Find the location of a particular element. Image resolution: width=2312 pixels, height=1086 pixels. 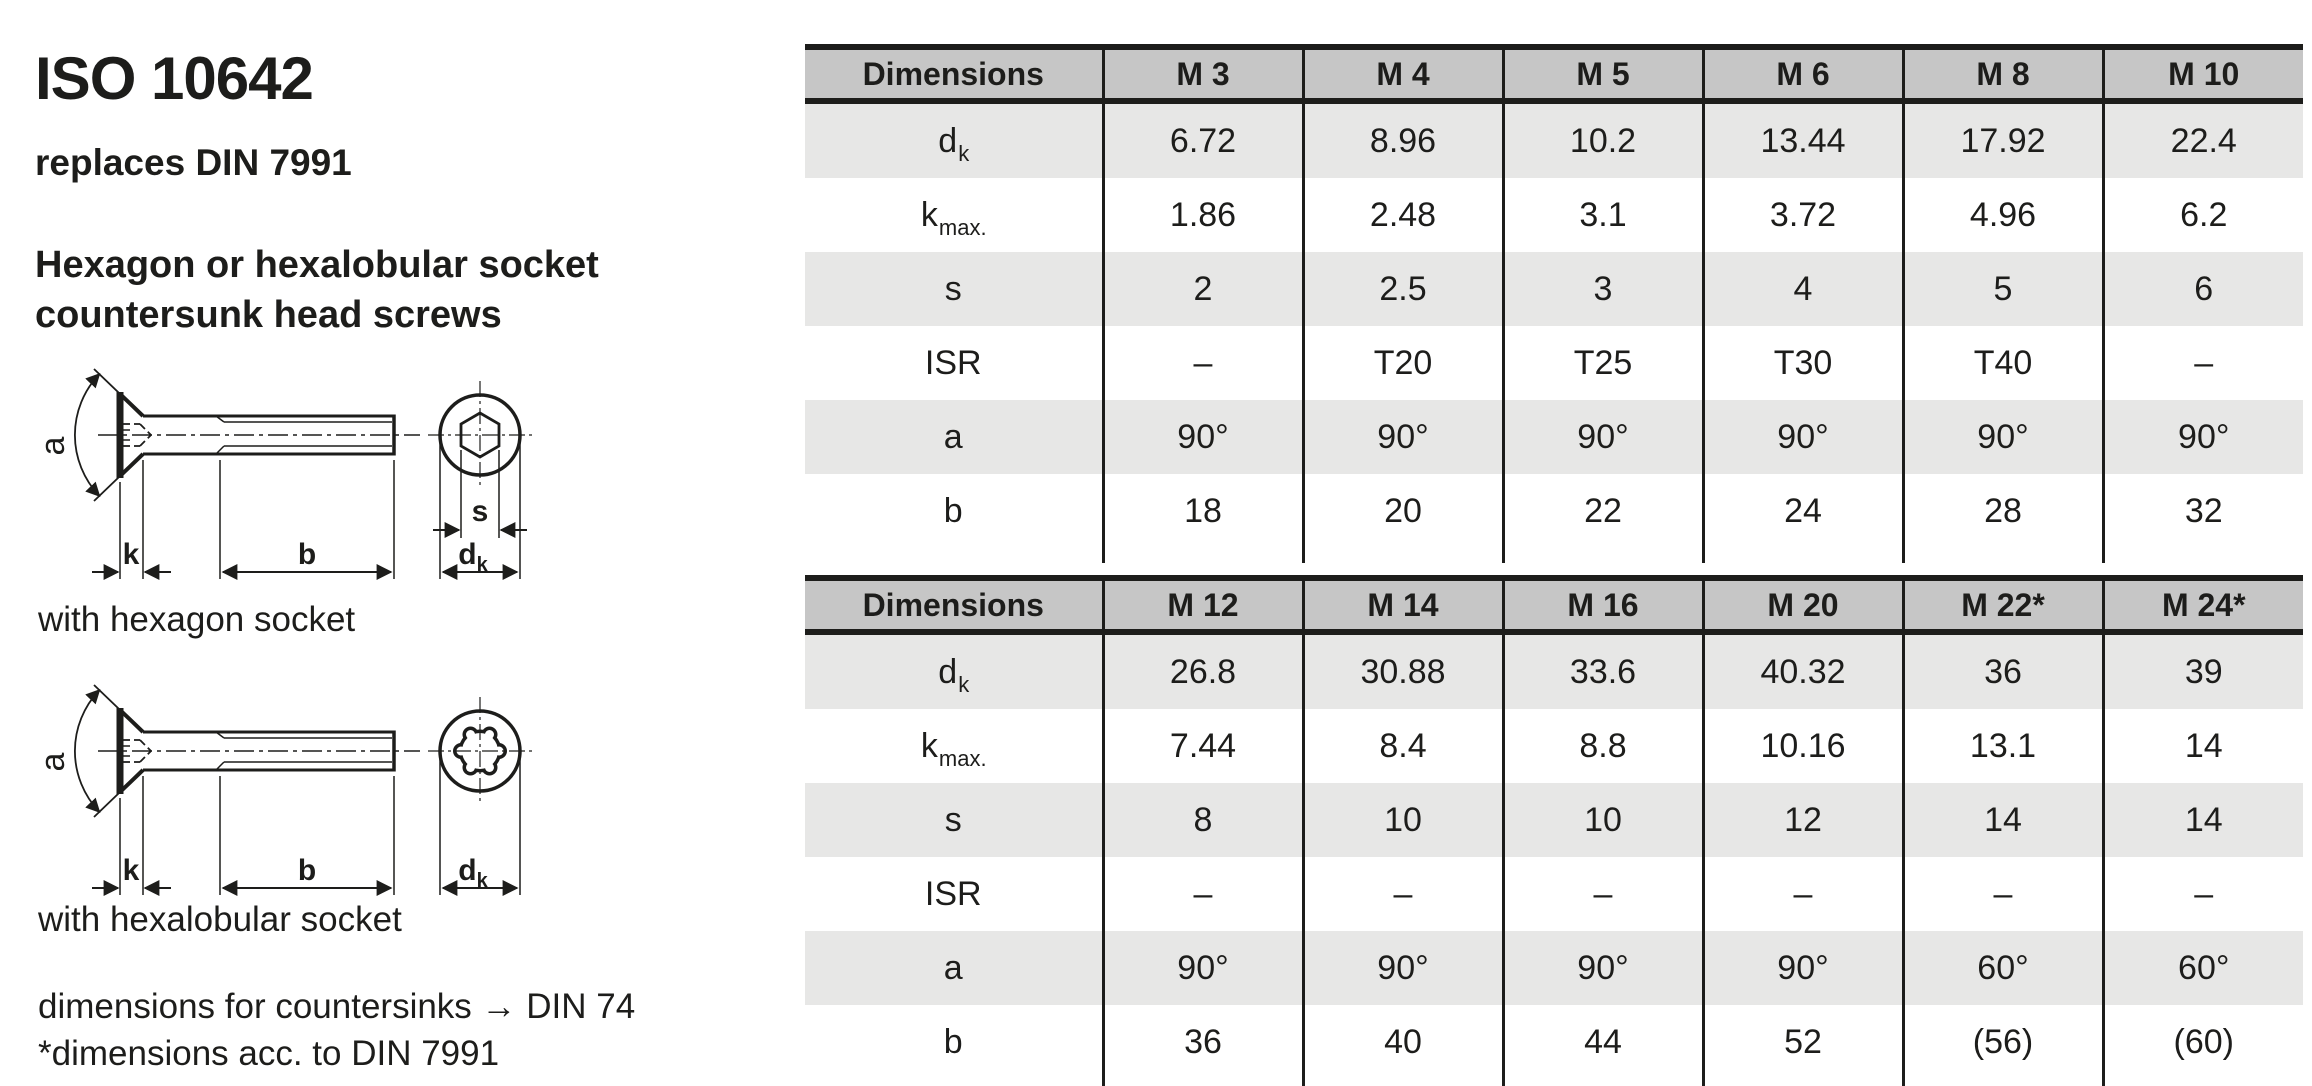

table-row-isr: ISR – – – – – – is located at coordinates (1554, 894).